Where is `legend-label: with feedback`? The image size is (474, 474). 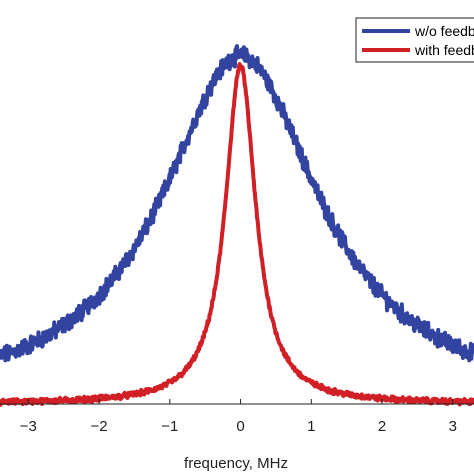
legend-label: with feedback is located at coordinates (444, 50).